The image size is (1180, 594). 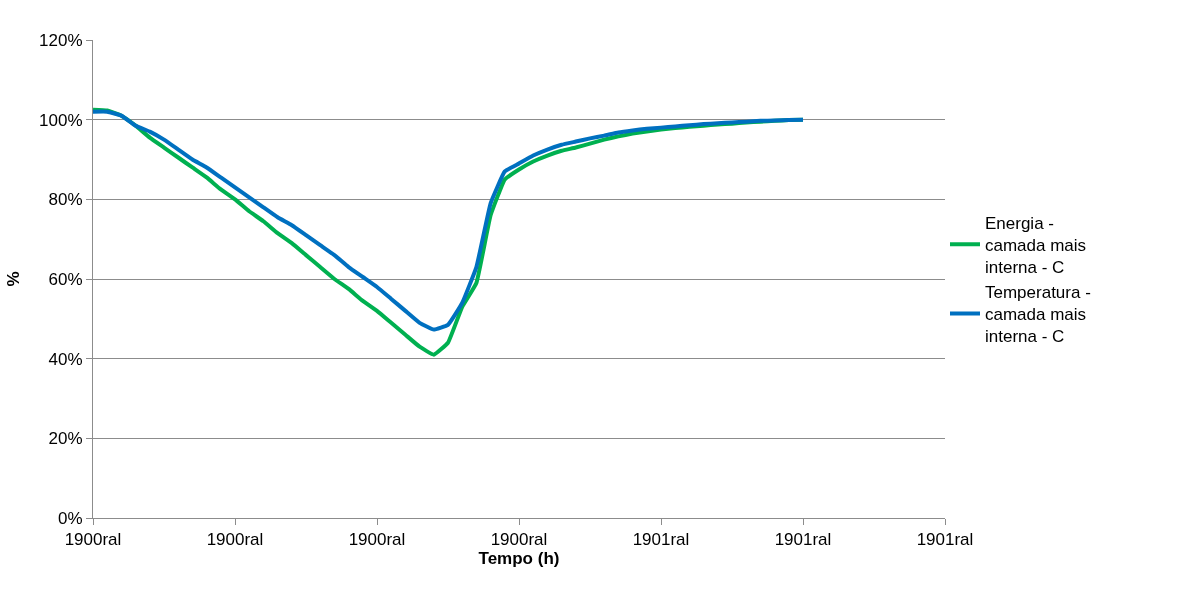 I want to click on x-axis-title: Tempo (h), so click(x=519, y=559).